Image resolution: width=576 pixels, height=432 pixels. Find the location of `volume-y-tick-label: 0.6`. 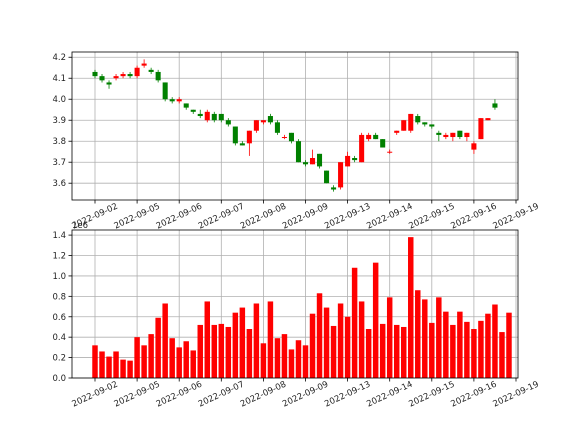

volume-y-tick-label: 0.6 is located at coordinates (59, 318).